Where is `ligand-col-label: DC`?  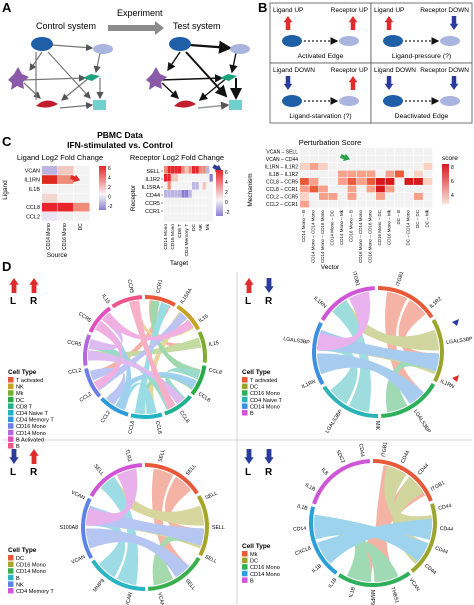
ligand-col-label: DC is located at coordinates (81, 227).